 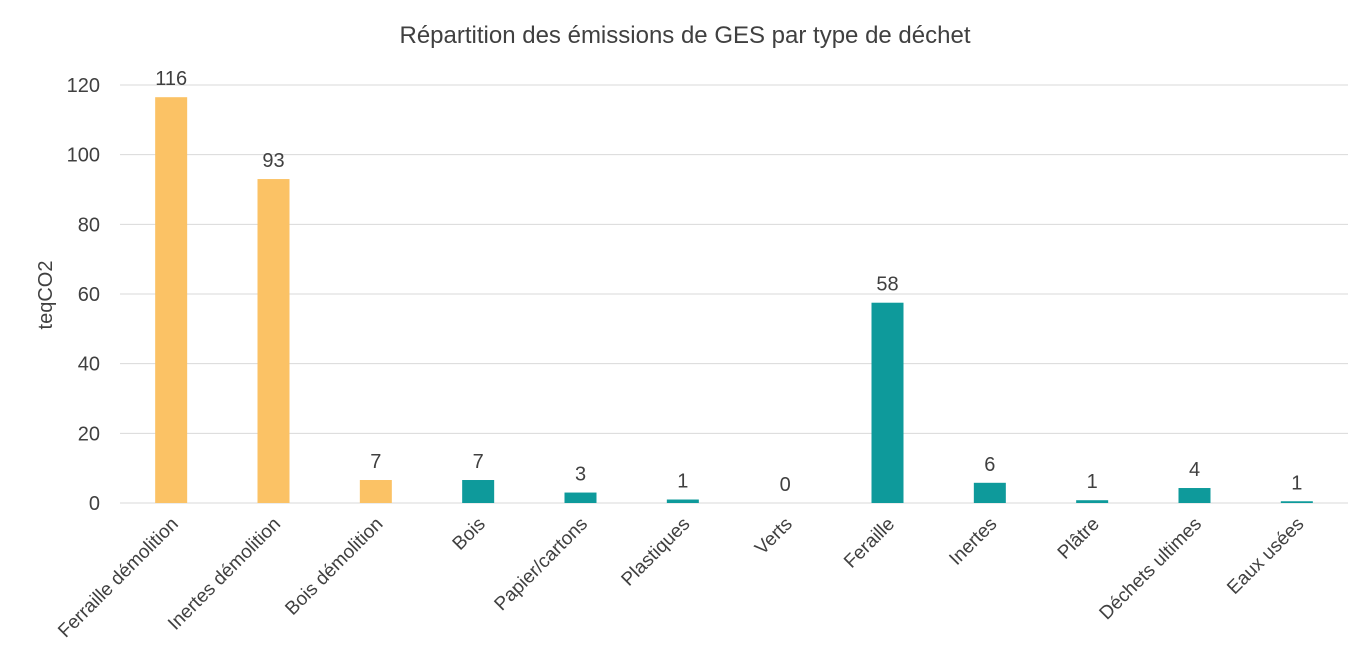 What do you see at coordinates (89, 365) in the screenshot?
I see `y-tick-label: 40` at bounding box center [89, 365].